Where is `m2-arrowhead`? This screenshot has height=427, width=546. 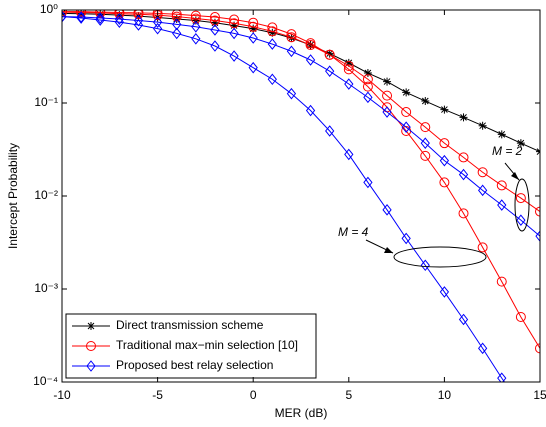
m2-arrowhead is located at coordinates (515, 176).